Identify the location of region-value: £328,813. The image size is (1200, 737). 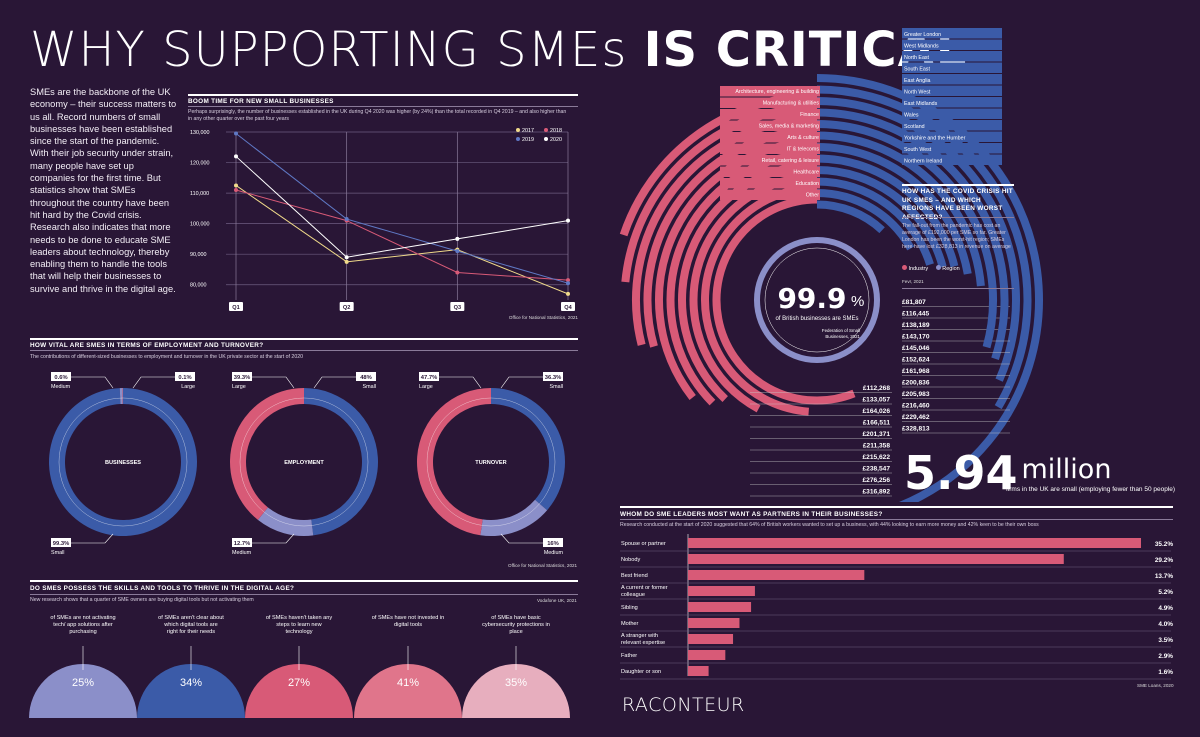
(916, 429).